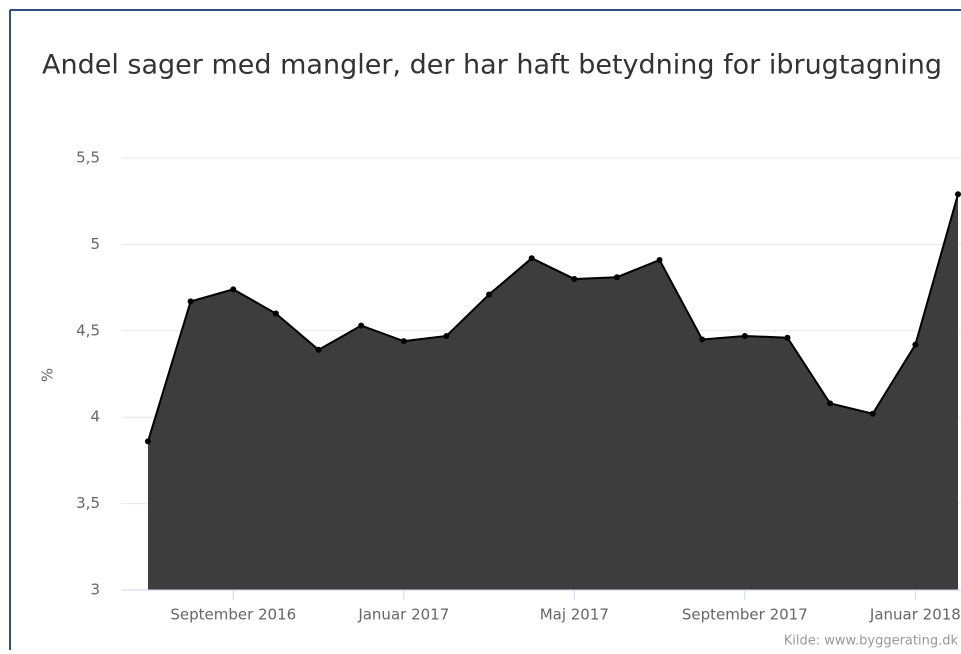 This screenshot has width=961, height=654. What do you see at coordinates (88, 158) in the screenshot?
I see `y-tick-label: 5,5` at bounding box center [88, 158].